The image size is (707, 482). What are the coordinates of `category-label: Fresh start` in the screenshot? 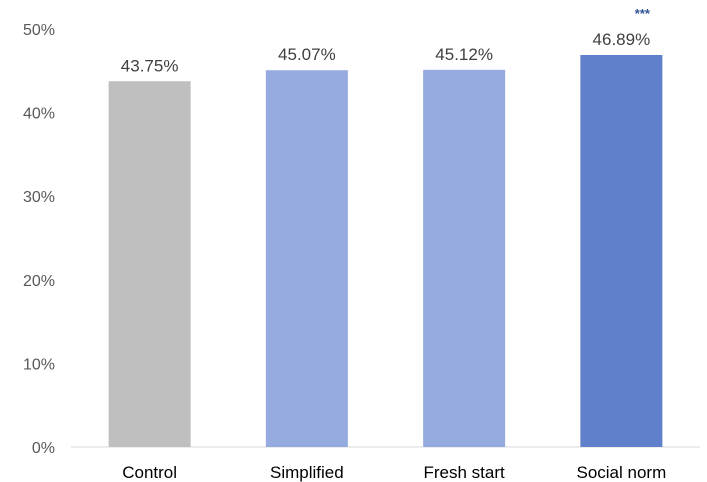 It's located at (465, 472).